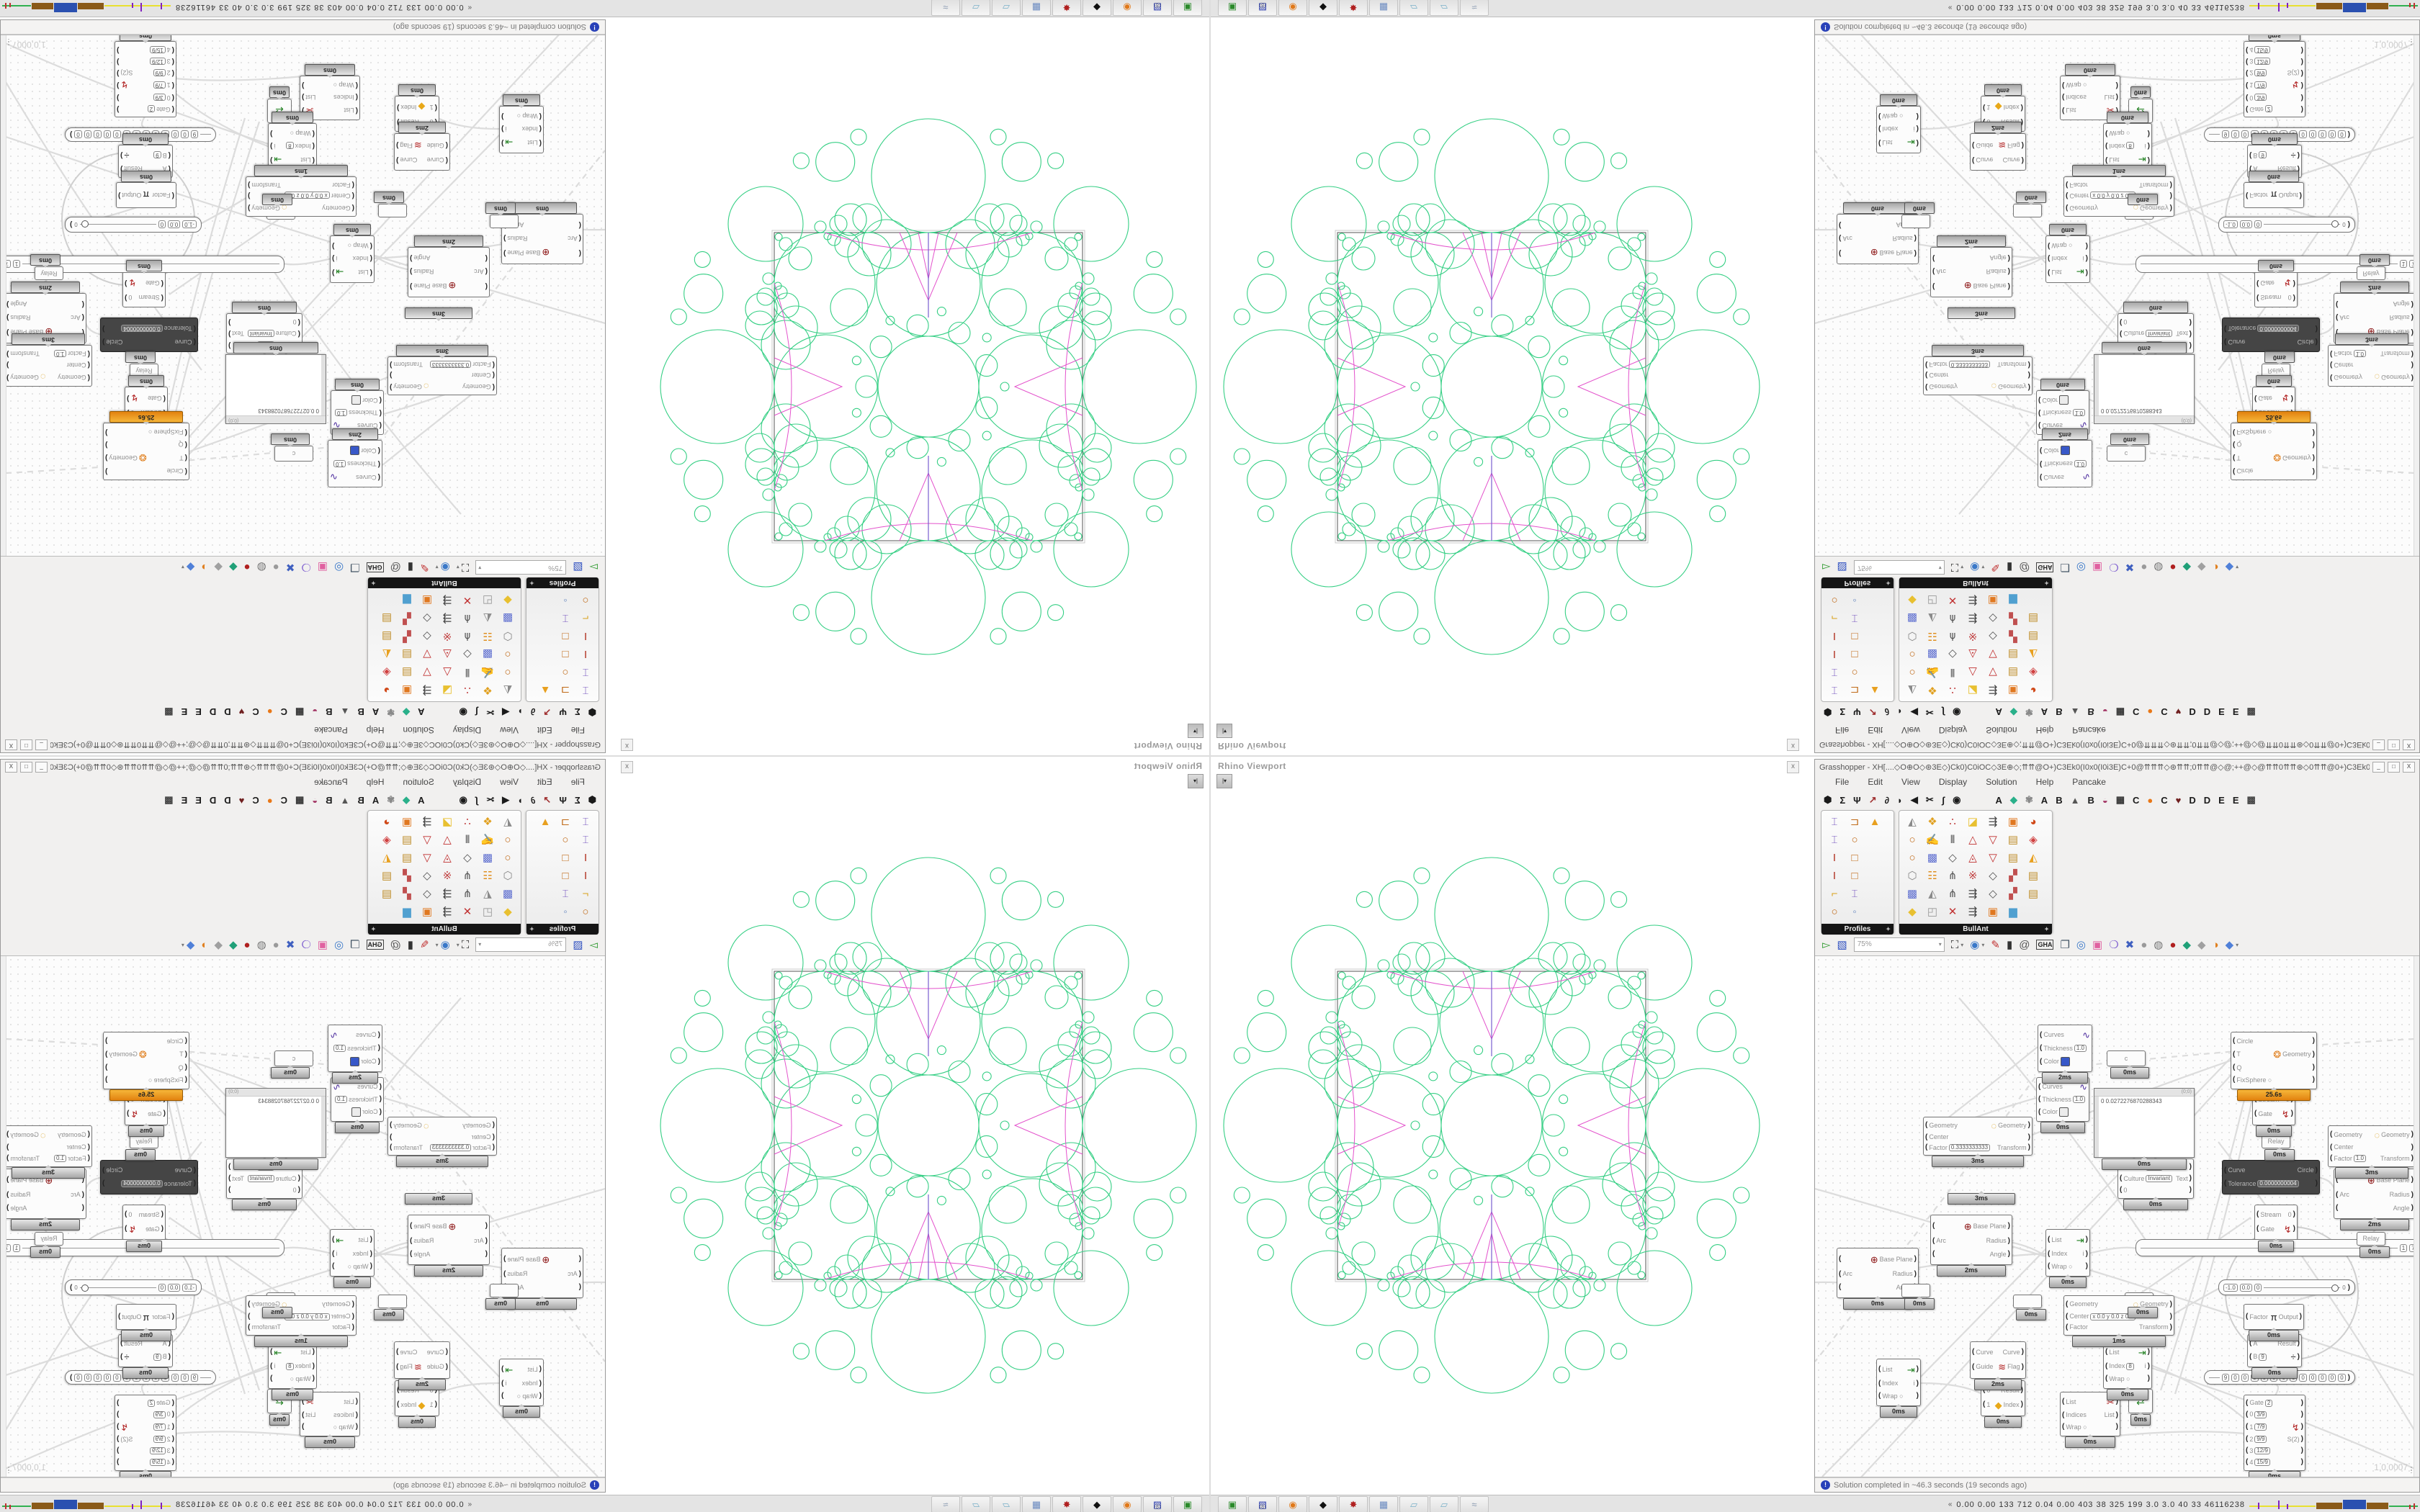 This screenshot has width=2420, height=1512. Describe the element at coordinates (427, 672) in the screenshot. I see `bullant-component-icon-11: ▽` at that location.